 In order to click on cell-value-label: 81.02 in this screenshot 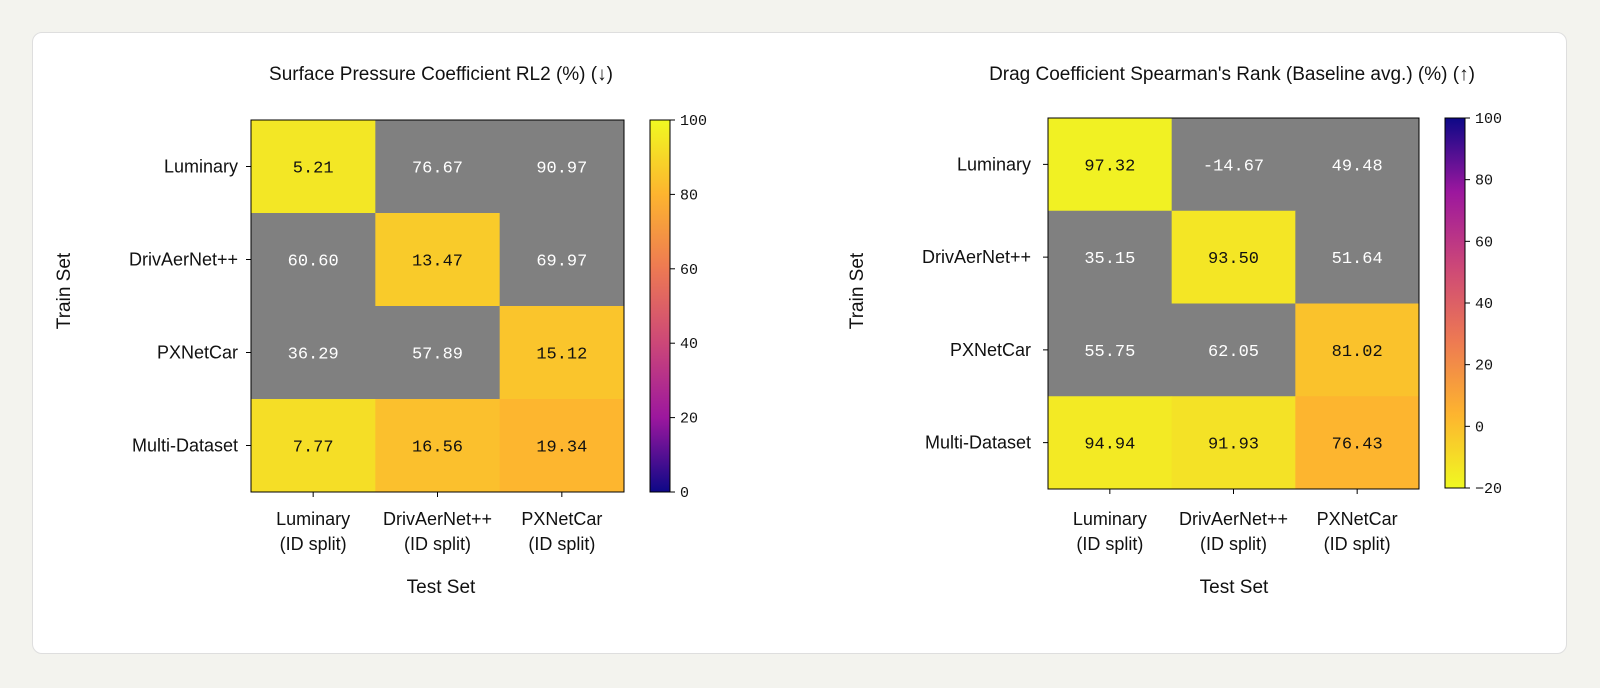, I will do `click(1357, 352)`.